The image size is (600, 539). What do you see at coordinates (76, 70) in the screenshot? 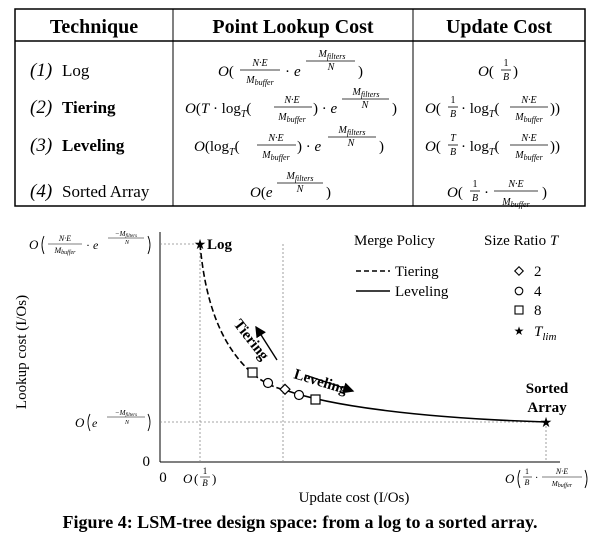
I see `row-name: Log` at bounding box center [76, 70].